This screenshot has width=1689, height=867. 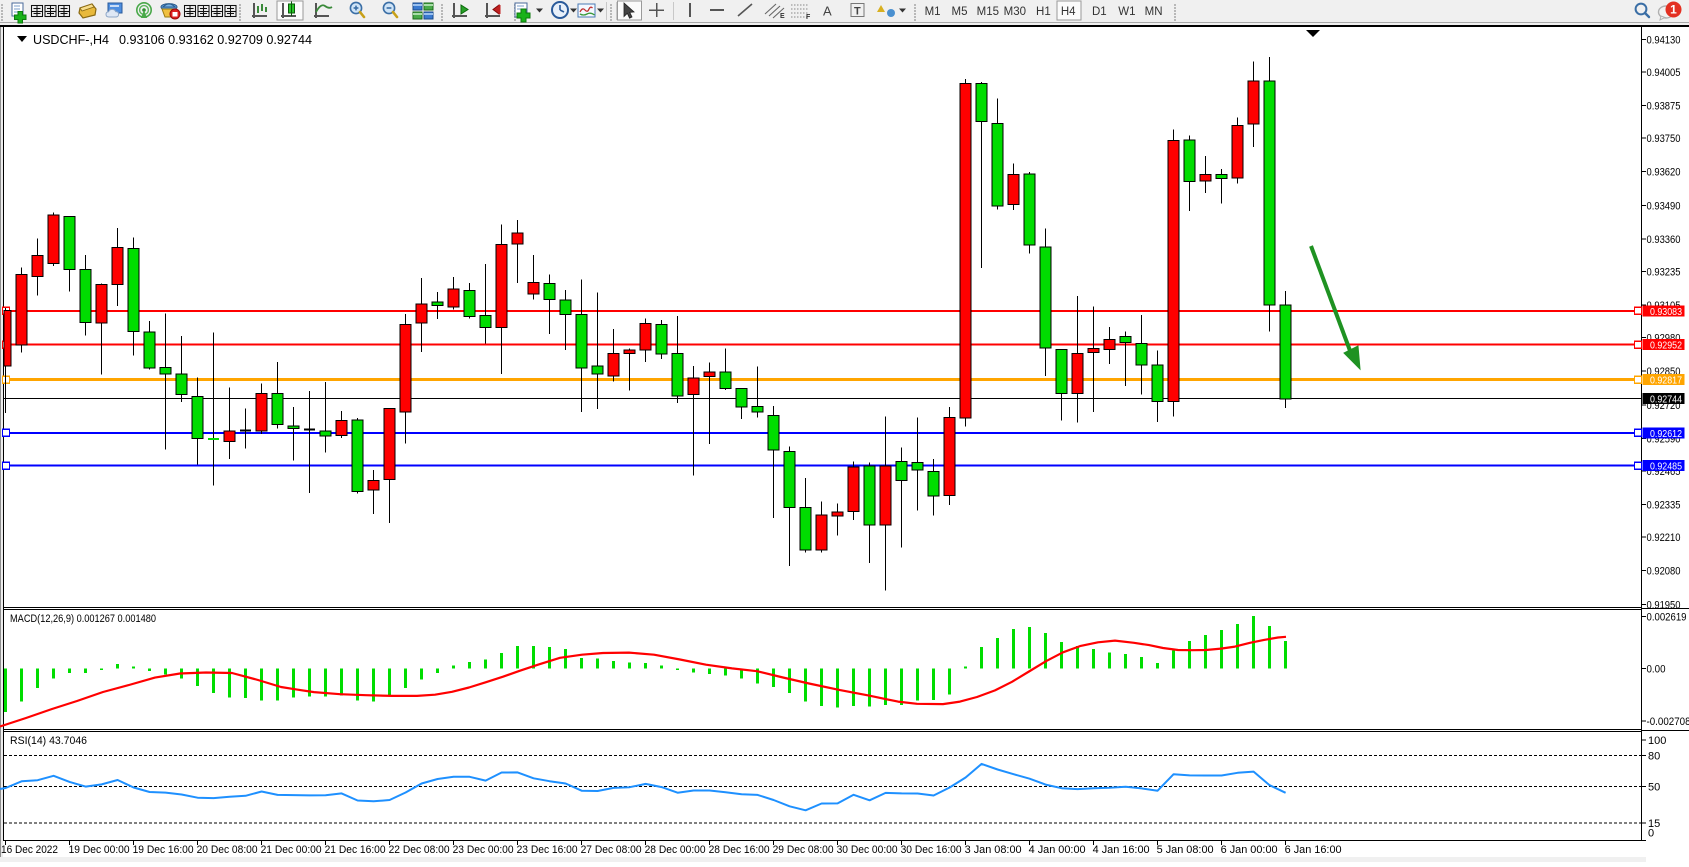 What do you see at coordinates (993, 850) in the screenshot?
I see `svg-text: 3 Jan 08:00` at bounding box center [993, 850].